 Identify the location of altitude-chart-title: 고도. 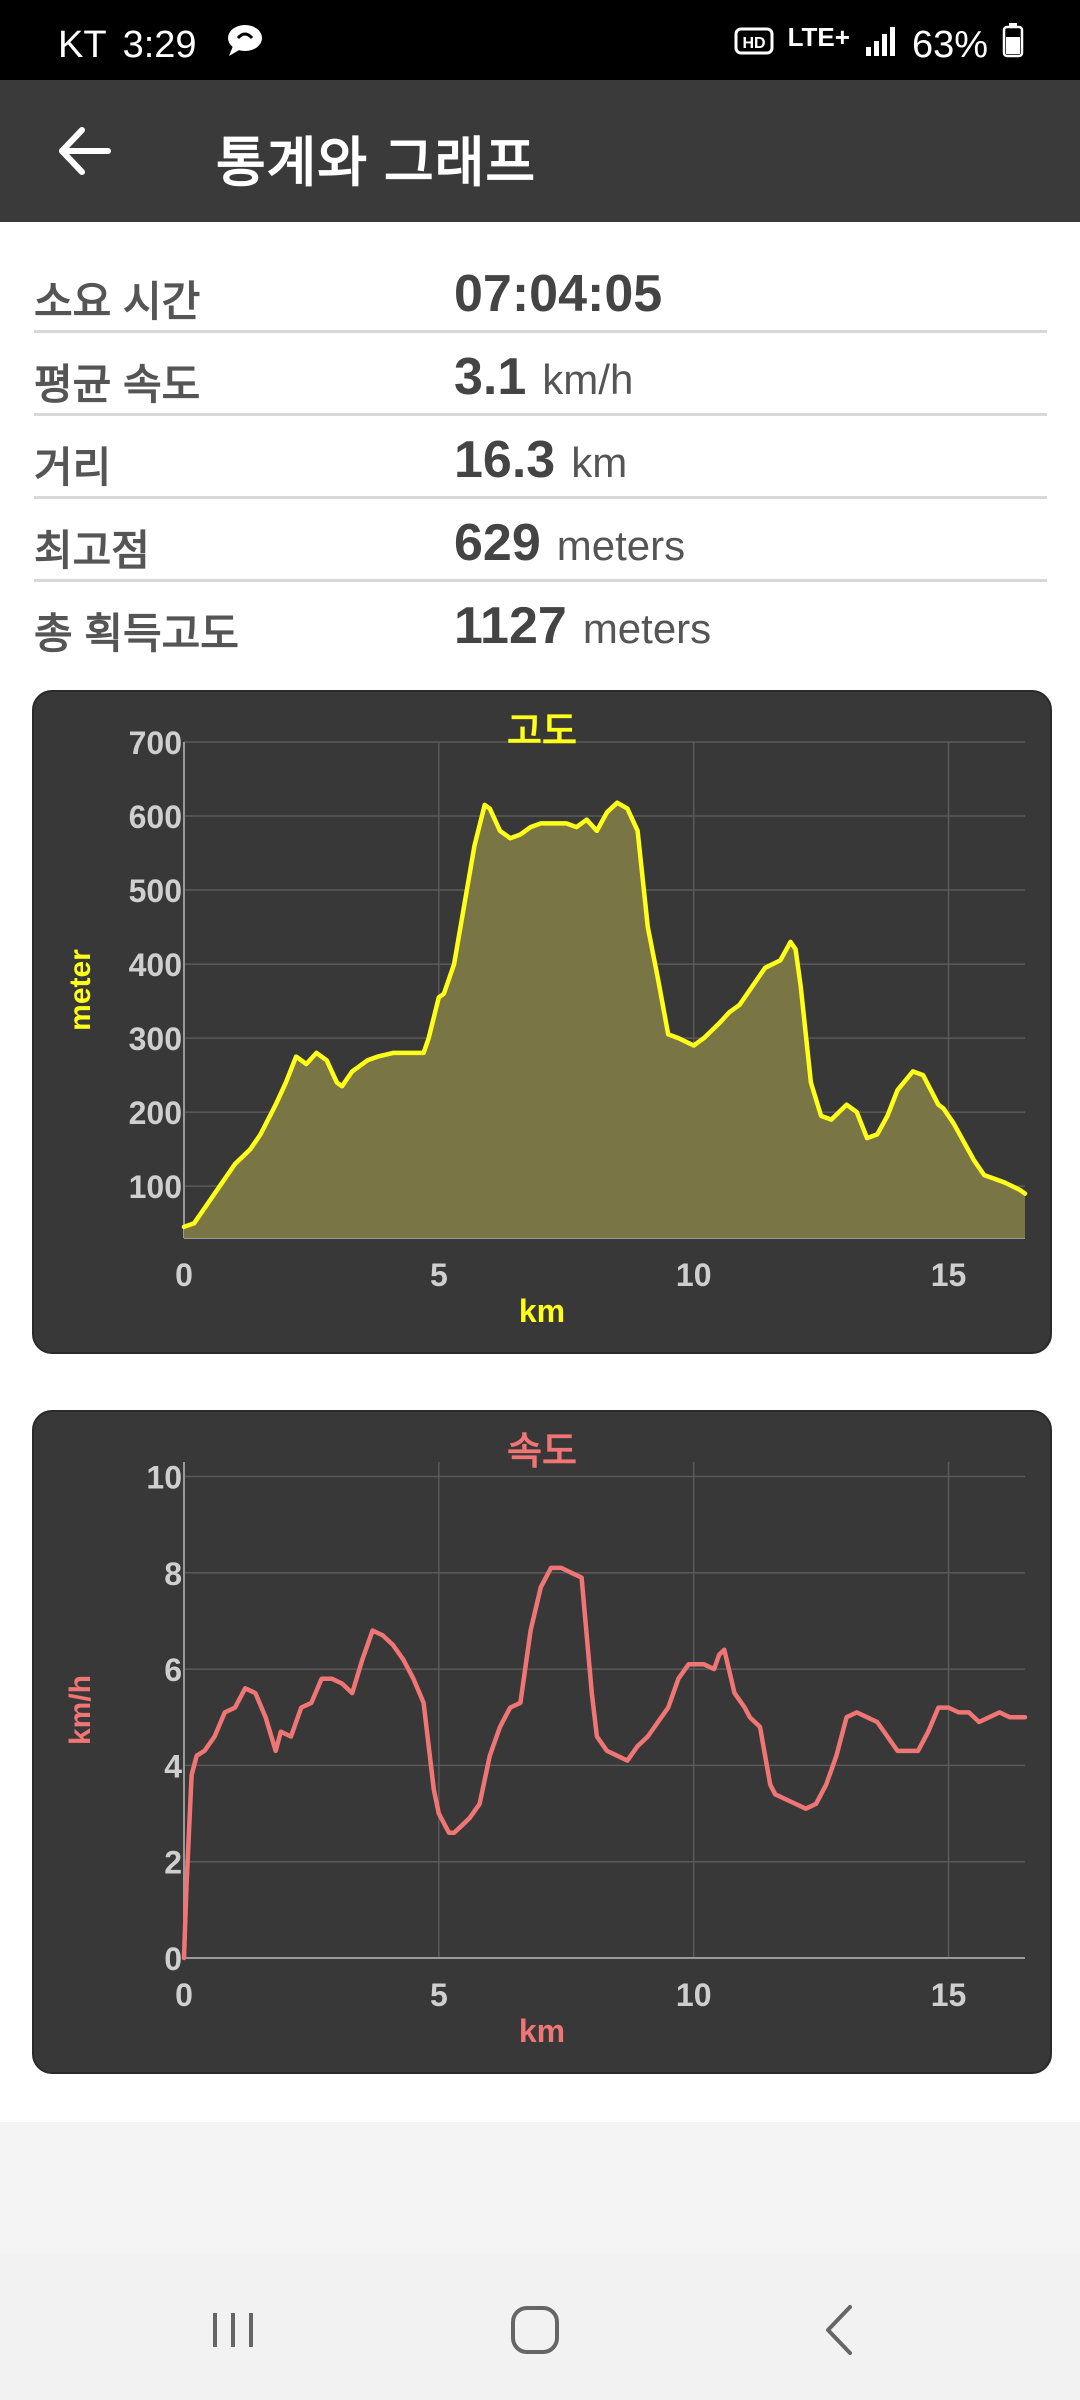
(542, 732).